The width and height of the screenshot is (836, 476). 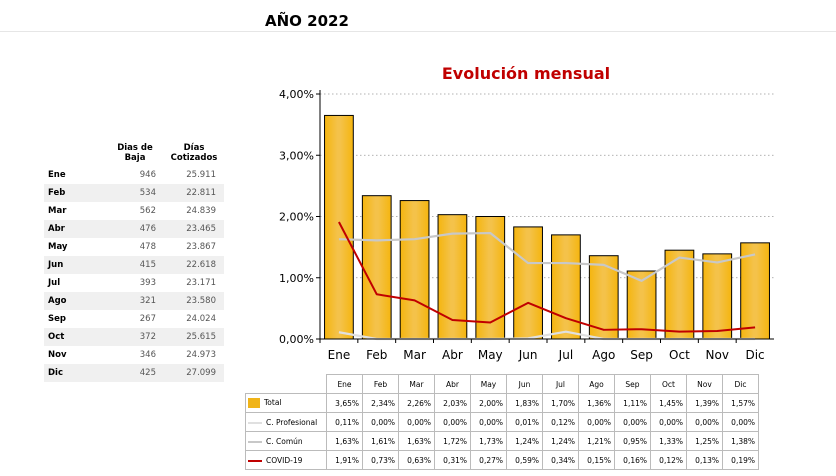 What do you see at coordinates (452, 441) in the screenshot?
I see `data-table-value: 1,72%` at bounding box center [452, 441].